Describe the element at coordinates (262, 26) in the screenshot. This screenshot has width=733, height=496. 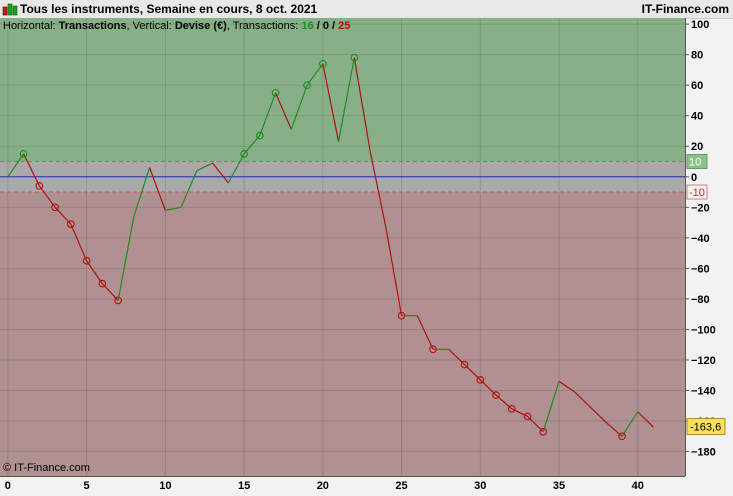
I see `transactions-prefix: , Transactions:` at that location.